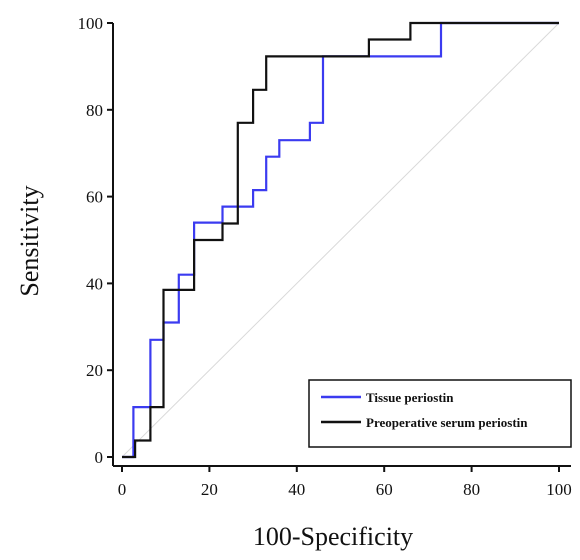 This screenshot has width=580, height=560. I want to click on y-tick-label-60: 60, so click(94, 197).